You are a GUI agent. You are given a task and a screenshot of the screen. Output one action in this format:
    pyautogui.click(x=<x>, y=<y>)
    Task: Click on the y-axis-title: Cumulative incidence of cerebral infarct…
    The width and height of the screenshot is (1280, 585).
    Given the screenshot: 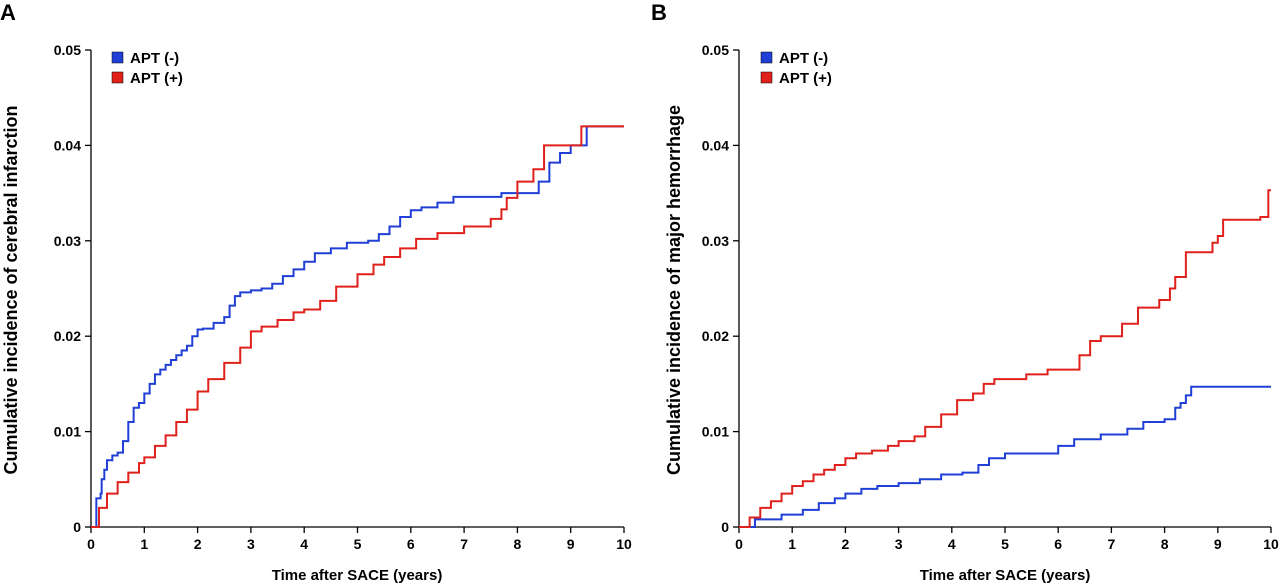 What is the action you would take?
    pyautogui.click(x=11, y=289)
    